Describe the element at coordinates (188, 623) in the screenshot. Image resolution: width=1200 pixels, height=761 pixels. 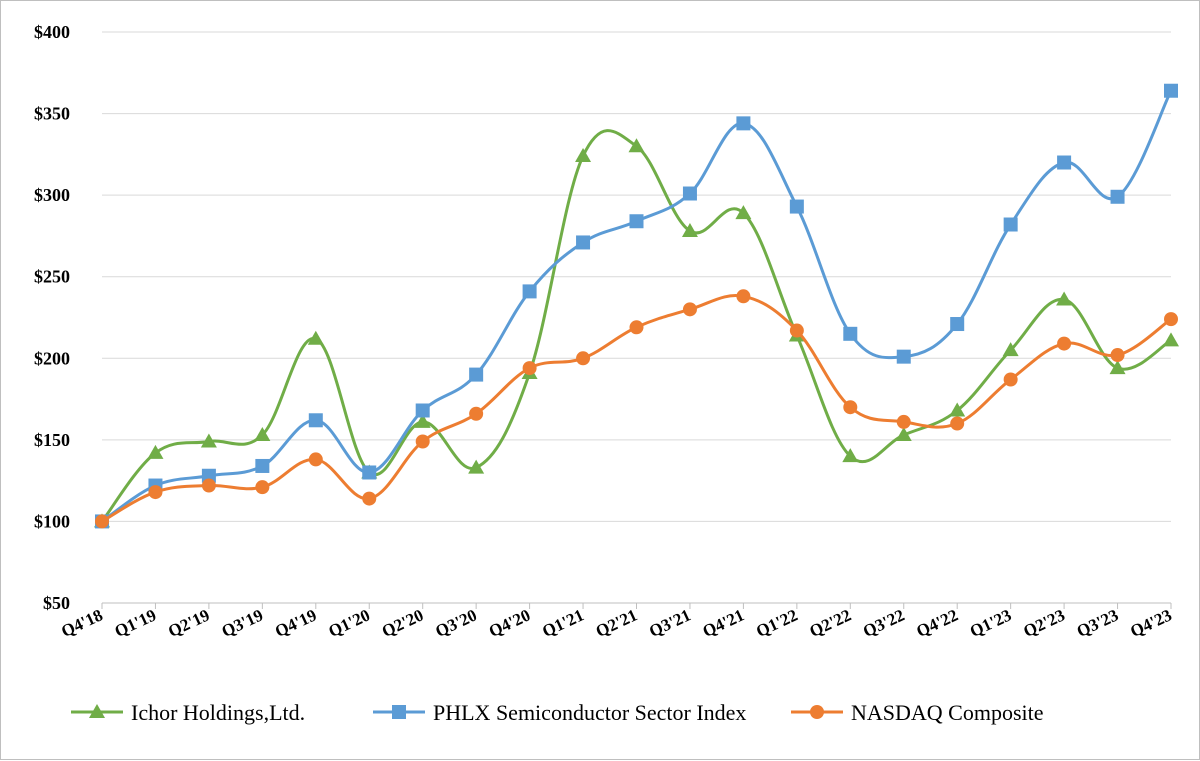
I see `x-tick-label: Q2'19` at that location.